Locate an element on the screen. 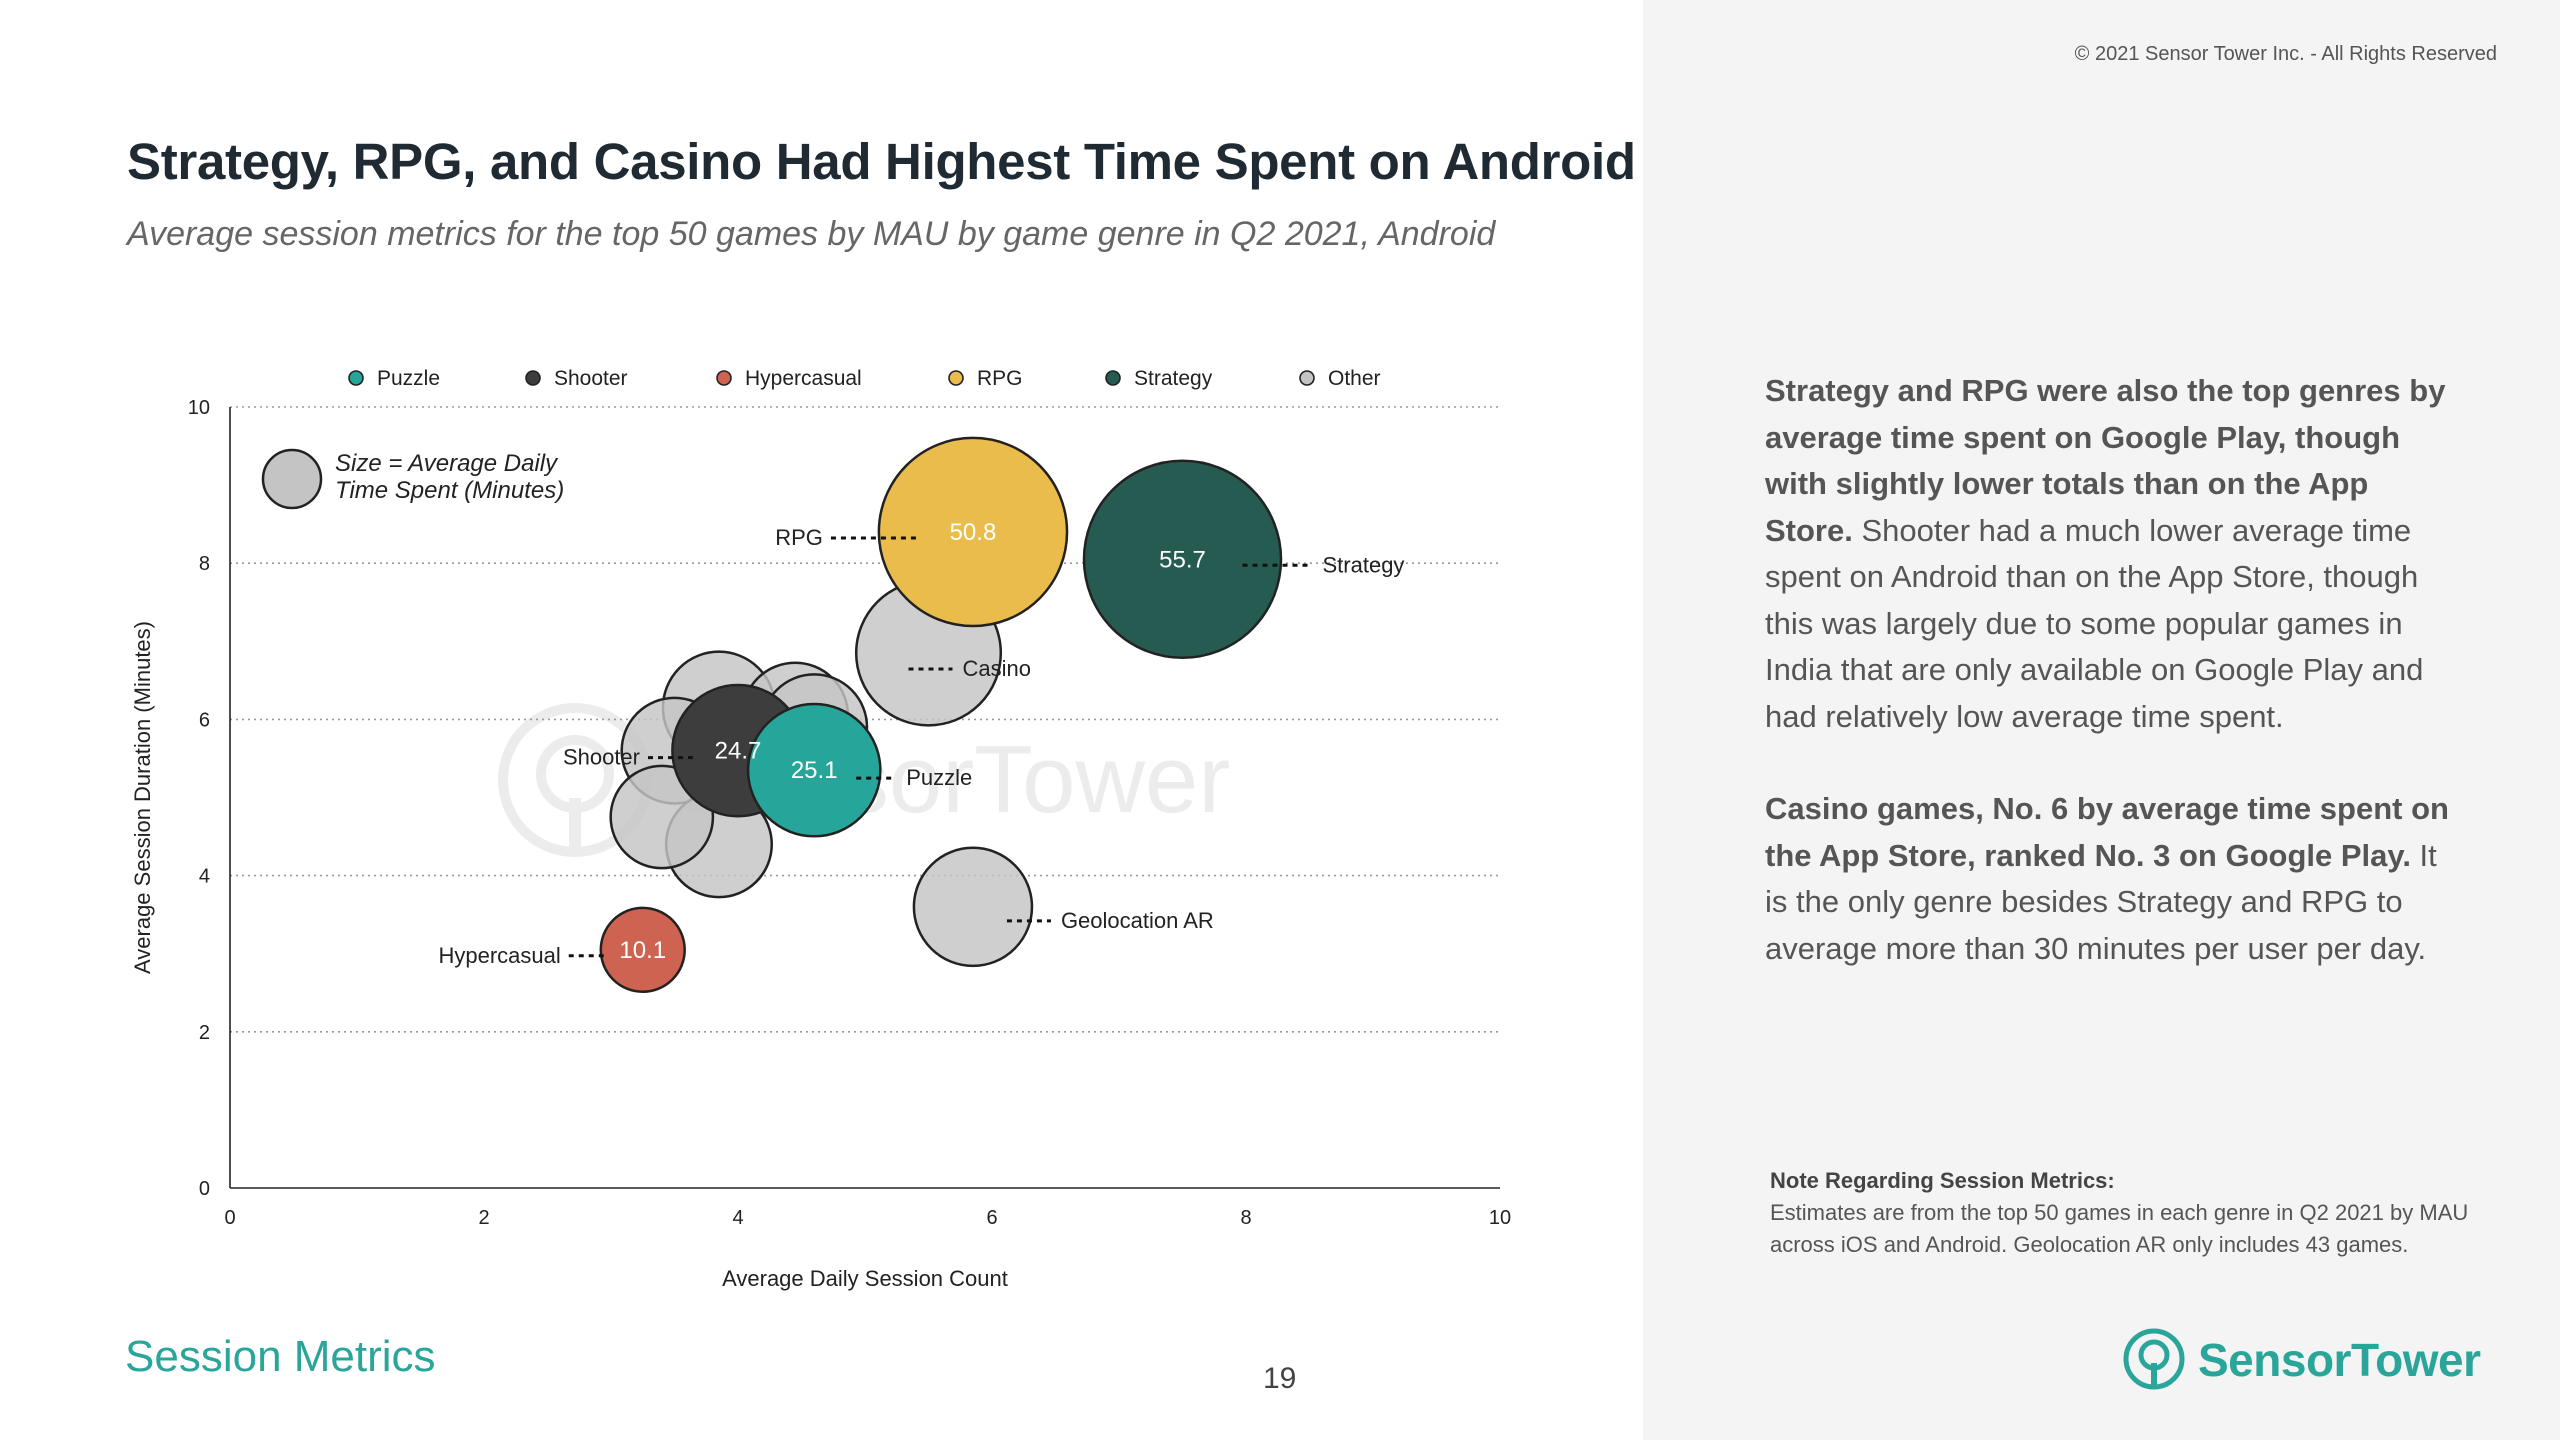  value-label-rpg: 50.8 is located at coordinates (973, 532).